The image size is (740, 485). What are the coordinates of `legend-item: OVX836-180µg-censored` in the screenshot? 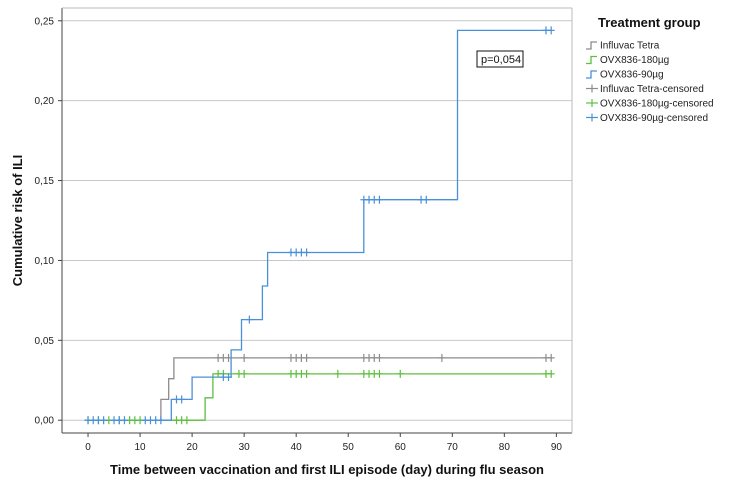 It's located at (650, 104).